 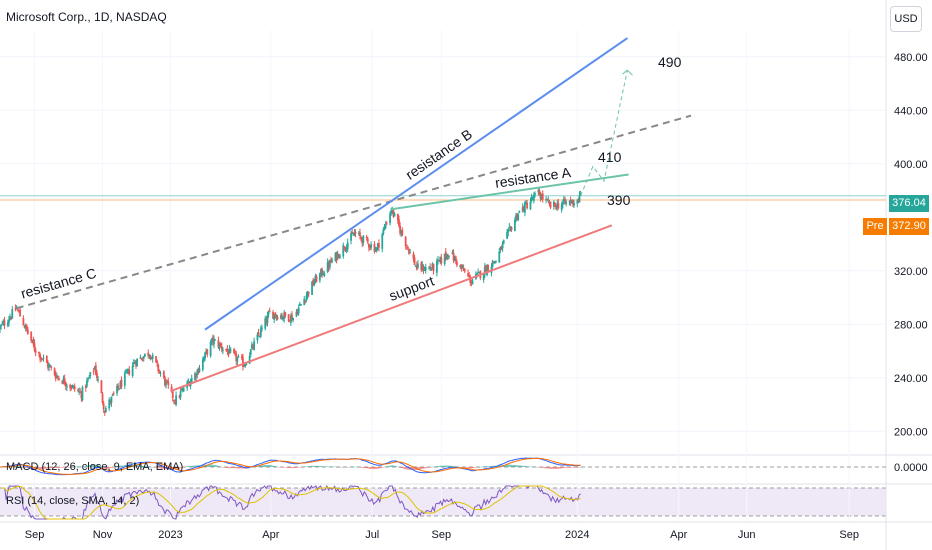 I want to click on currency-button: USD, so click(x=906, y=19).